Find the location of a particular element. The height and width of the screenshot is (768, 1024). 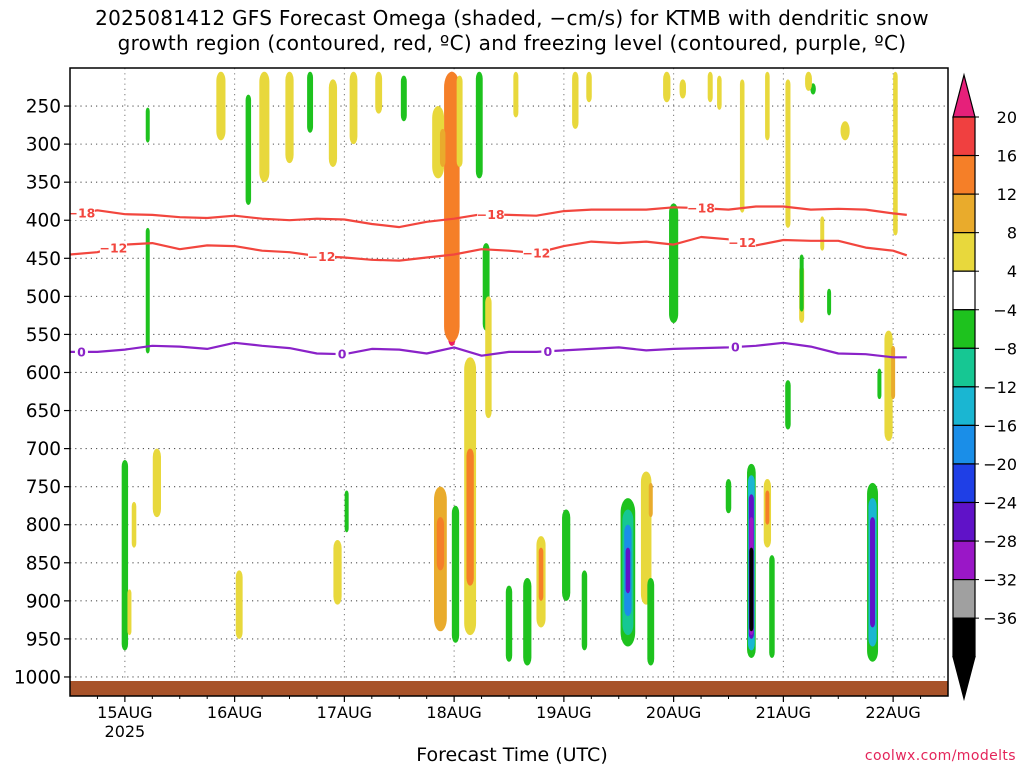

colorbar-label: −36 is located at coordinates (1000, 618).